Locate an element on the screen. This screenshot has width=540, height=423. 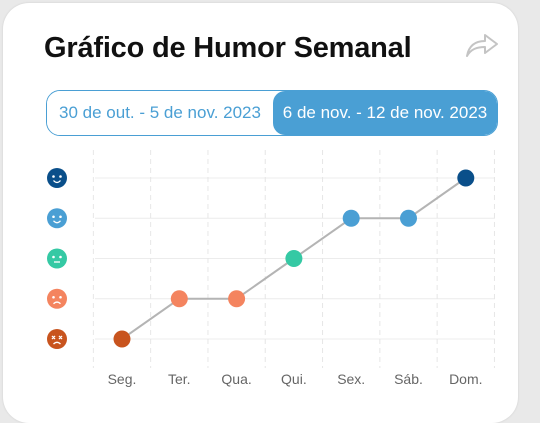
x-tick-label: Ter. is located at coordinates (179, 379).